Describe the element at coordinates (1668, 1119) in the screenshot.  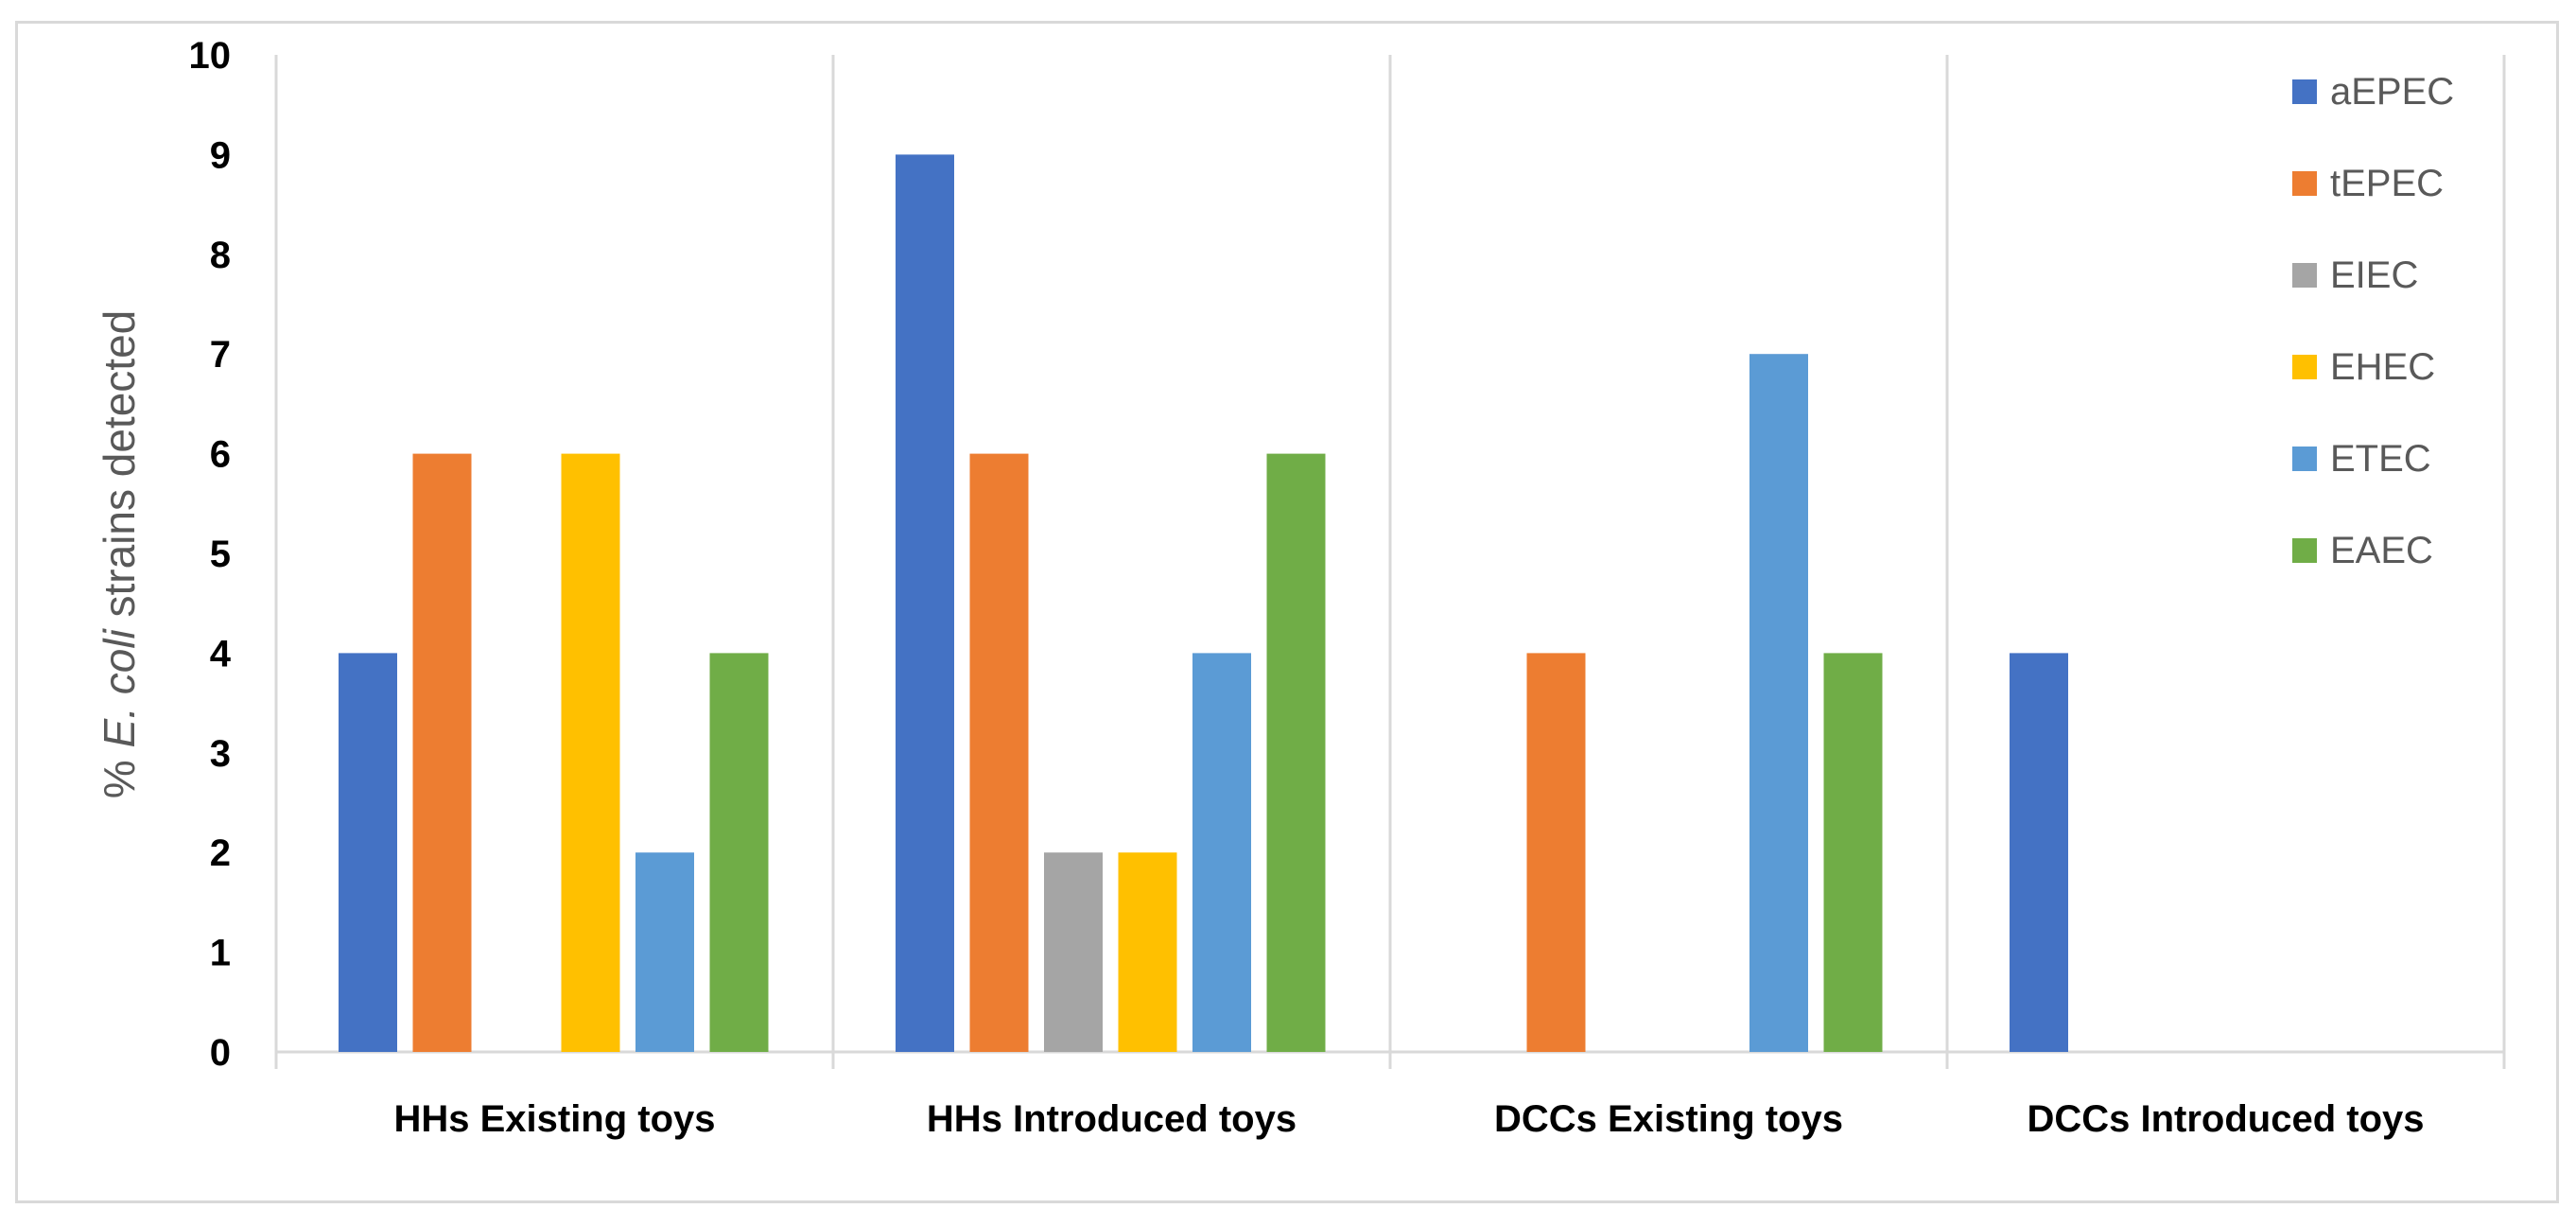
I see `x-tick-label: DCCs Existing toys` at that location.